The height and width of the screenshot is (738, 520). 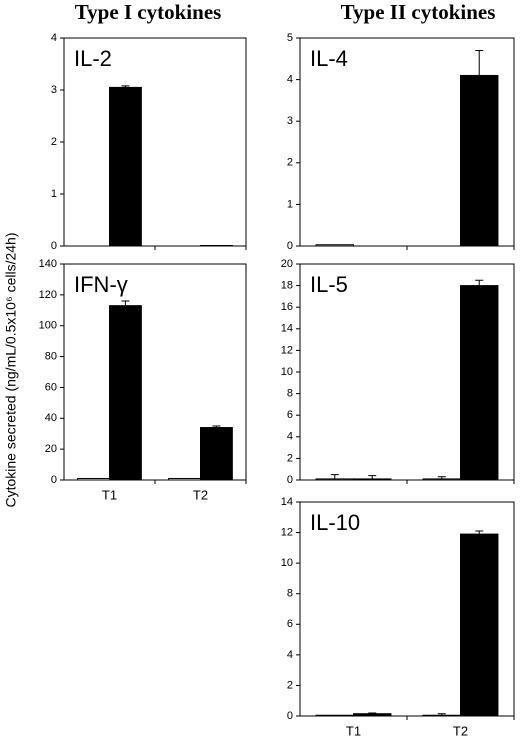 What do you see at coordinates (48, 264) in the screenshot?
I see `y-tick-label: 140` at bounding box center [48, 264].